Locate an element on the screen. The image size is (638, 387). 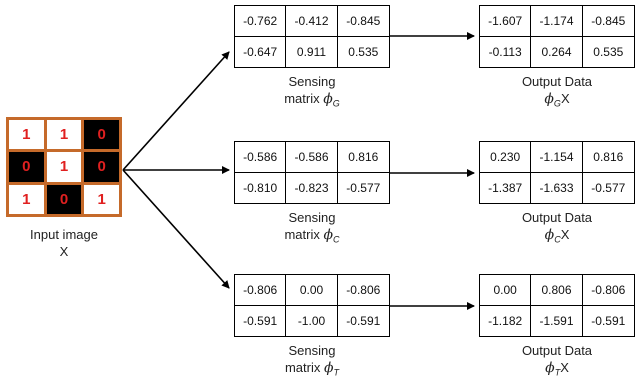
matrix-cell: -0.823 is located at coordinates (312, 187).